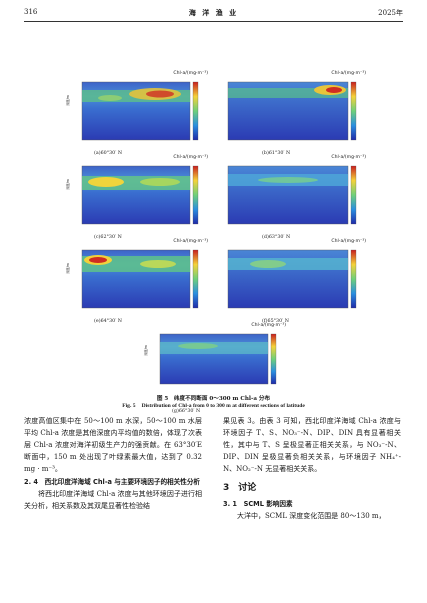 Image resolution: width=427 pixels, height=603 pixels. What do you see at coordinates (108, 237) in the screenshot?
I see `panel-c-label: (c)62°30′ N` at bounding box center [108, 237].